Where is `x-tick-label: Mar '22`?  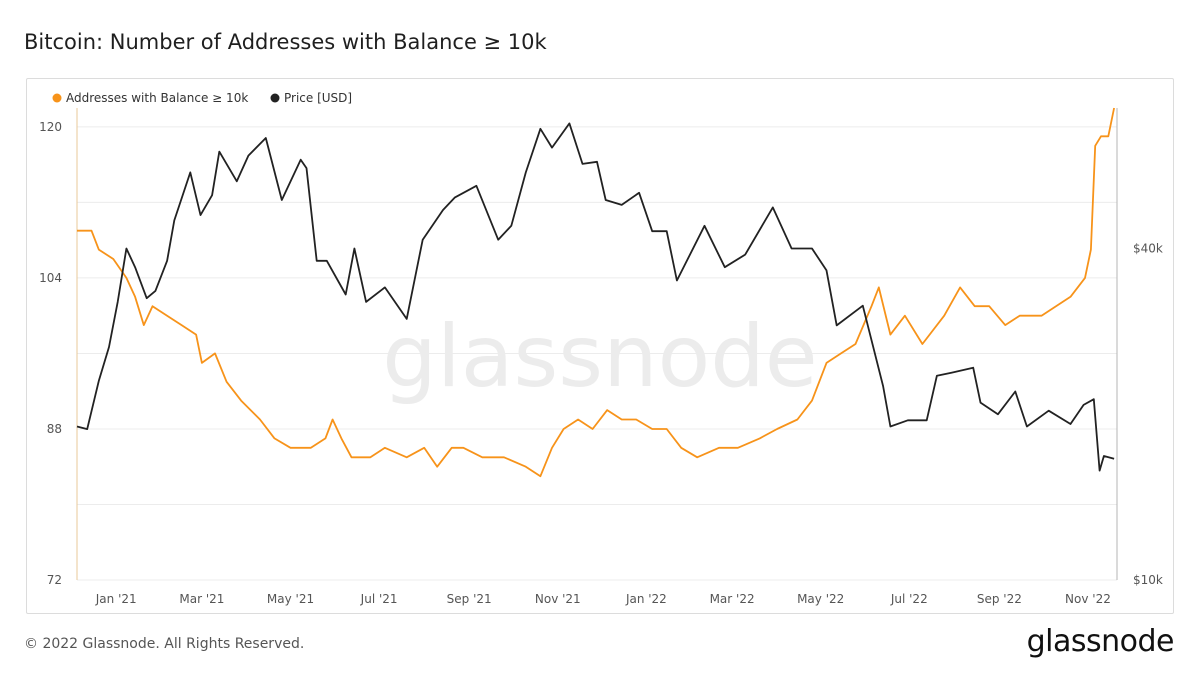
x-tick-label: Mar '22 is located at coordinates (732, 599).